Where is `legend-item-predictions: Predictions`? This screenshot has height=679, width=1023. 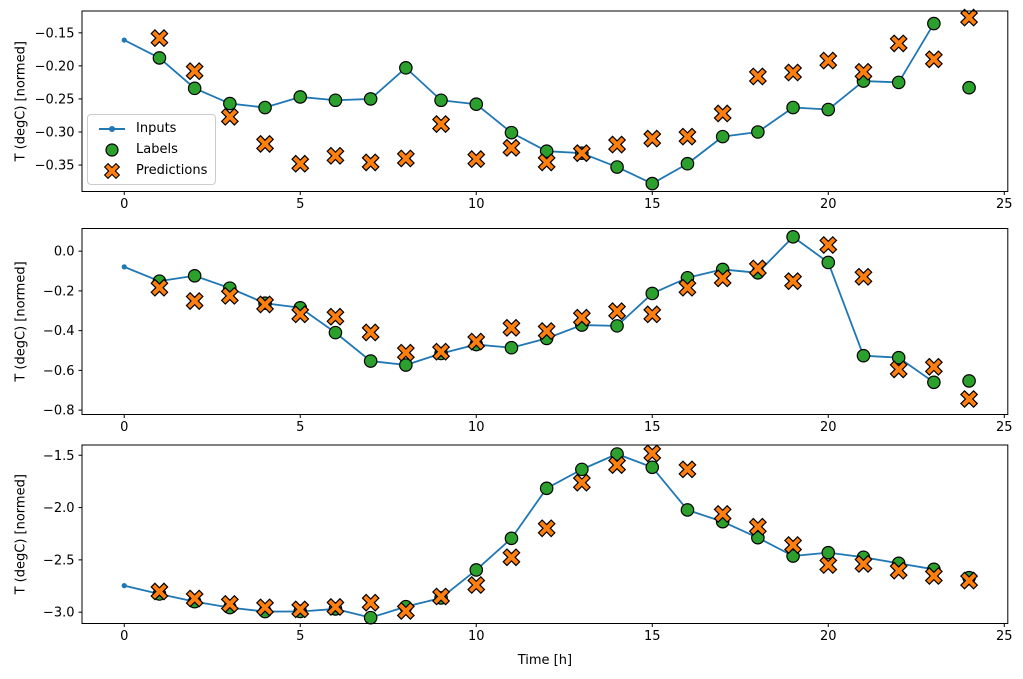 legend-item-predictions: Predictions is located at coordinates (152, 170).